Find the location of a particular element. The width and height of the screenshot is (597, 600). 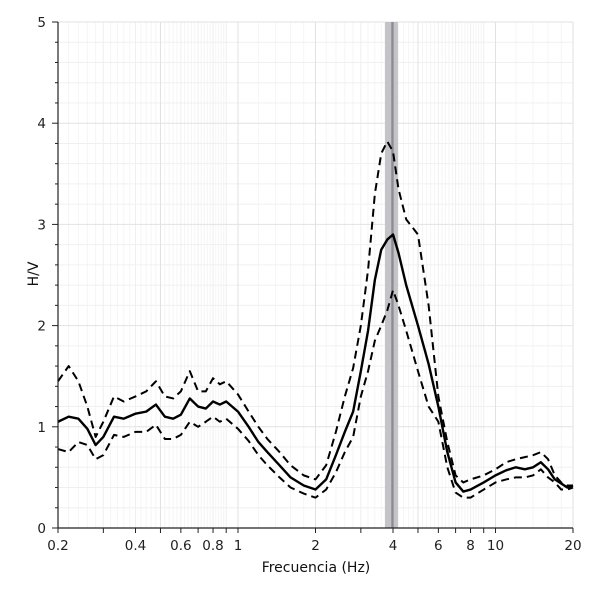

y-tick-labels: 0 1 2 3 4 5 is located at coordinates (41, 276).